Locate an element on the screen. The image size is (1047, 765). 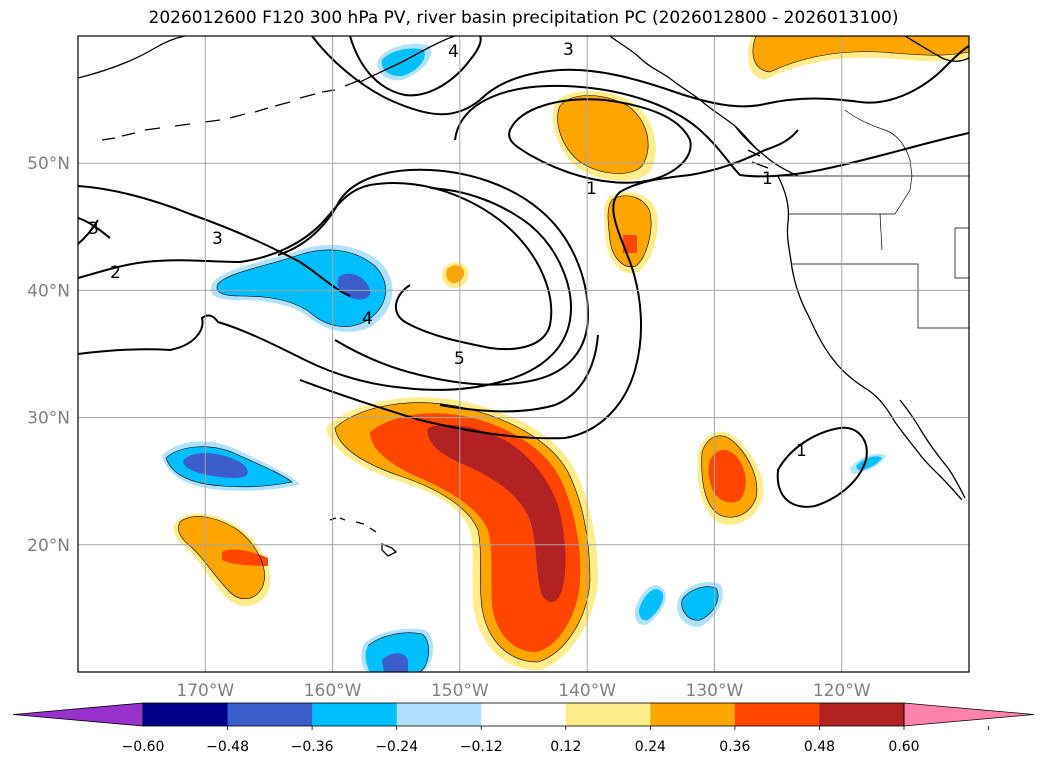
colorbar-tick-label: −0.36 is located at coordinates (312, 747).